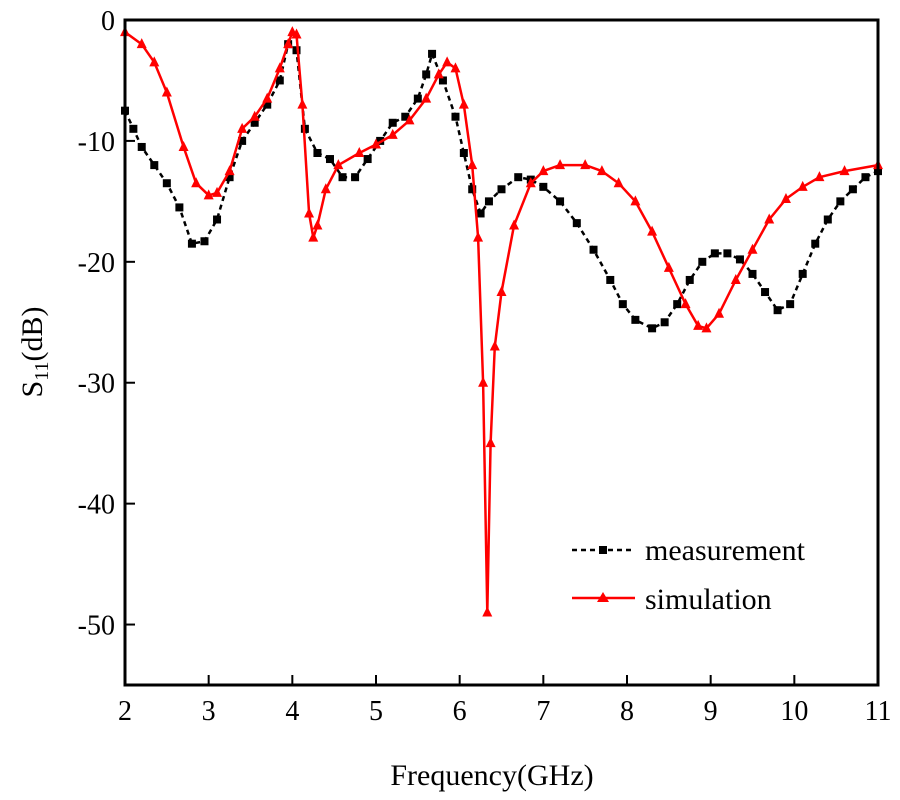 The width and height of the screenshot is (900, 800). Describe the element at coordinates (96, 505) in the screenshot. I see `y-tick-label: -40` at that location.